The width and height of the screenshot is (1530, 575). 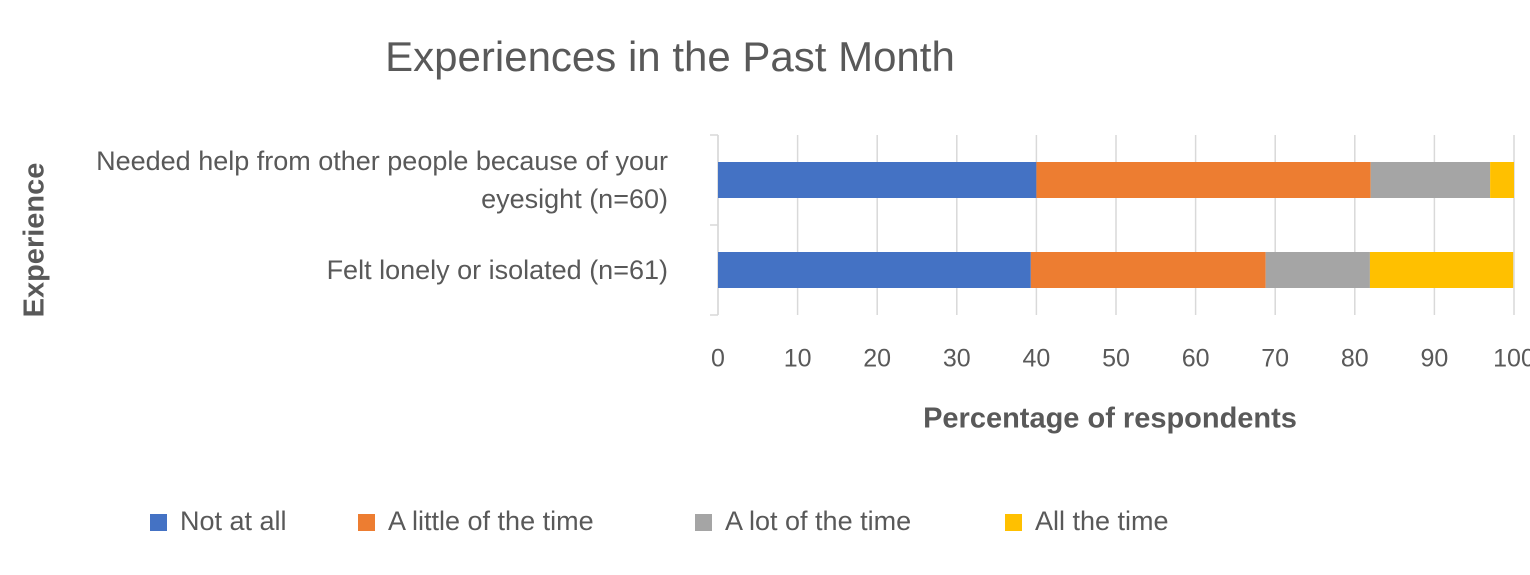 I want to click on x-tick-label: 100, so click(x=1511, y=359).